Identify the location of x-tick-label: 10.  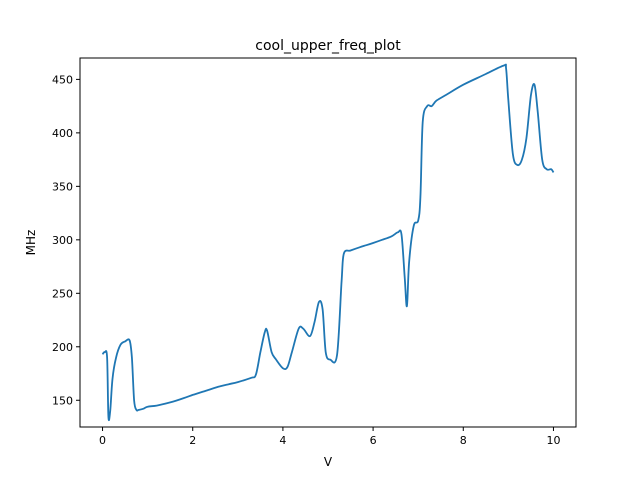
(553, 440).